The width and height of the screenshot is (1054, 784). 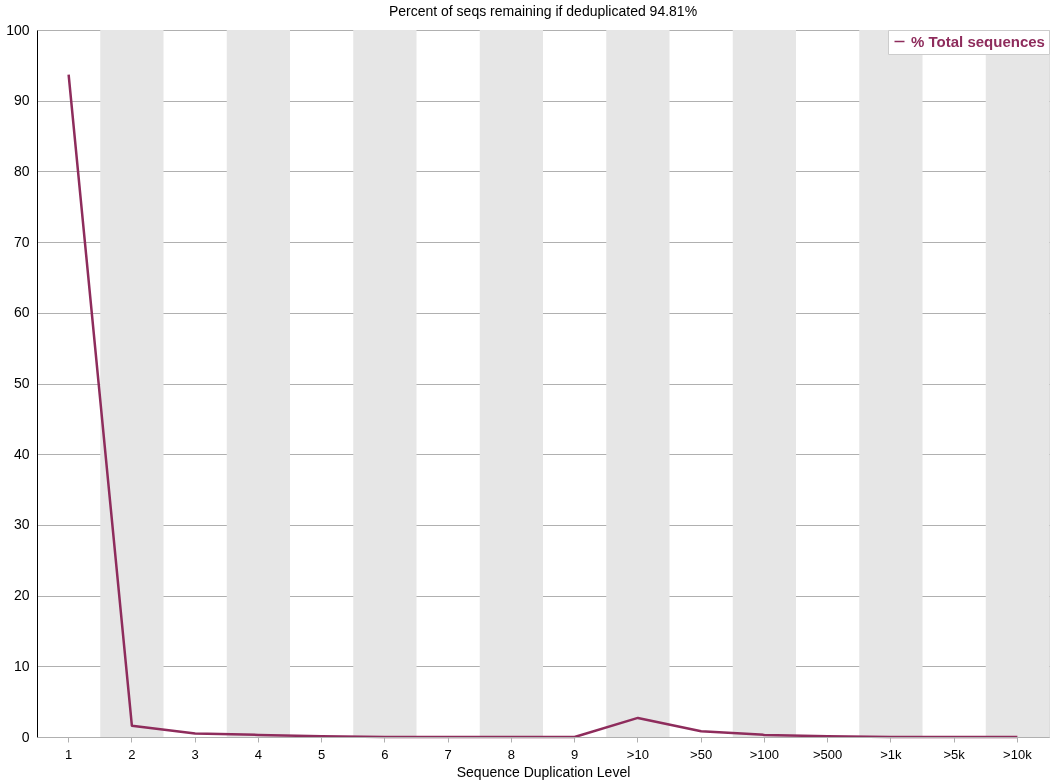 I want to click on x-tick-label: >50, so click(x=701, y=754).